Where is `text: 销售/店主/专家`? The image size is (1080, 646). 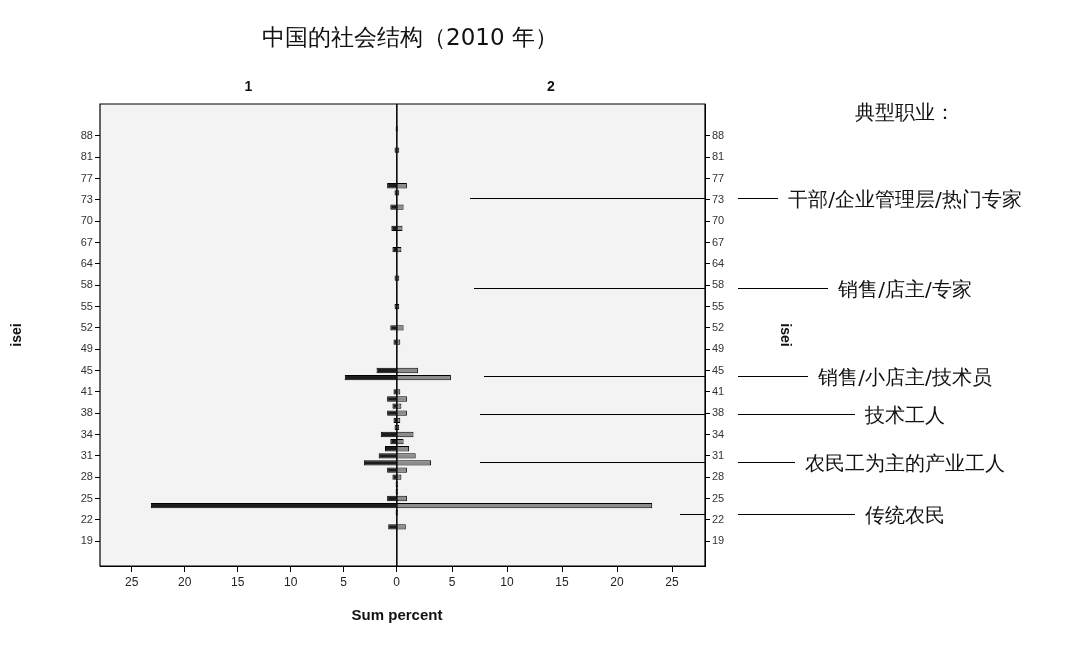 text: 销售/店主/专家 is located at coordinates (905, 289).